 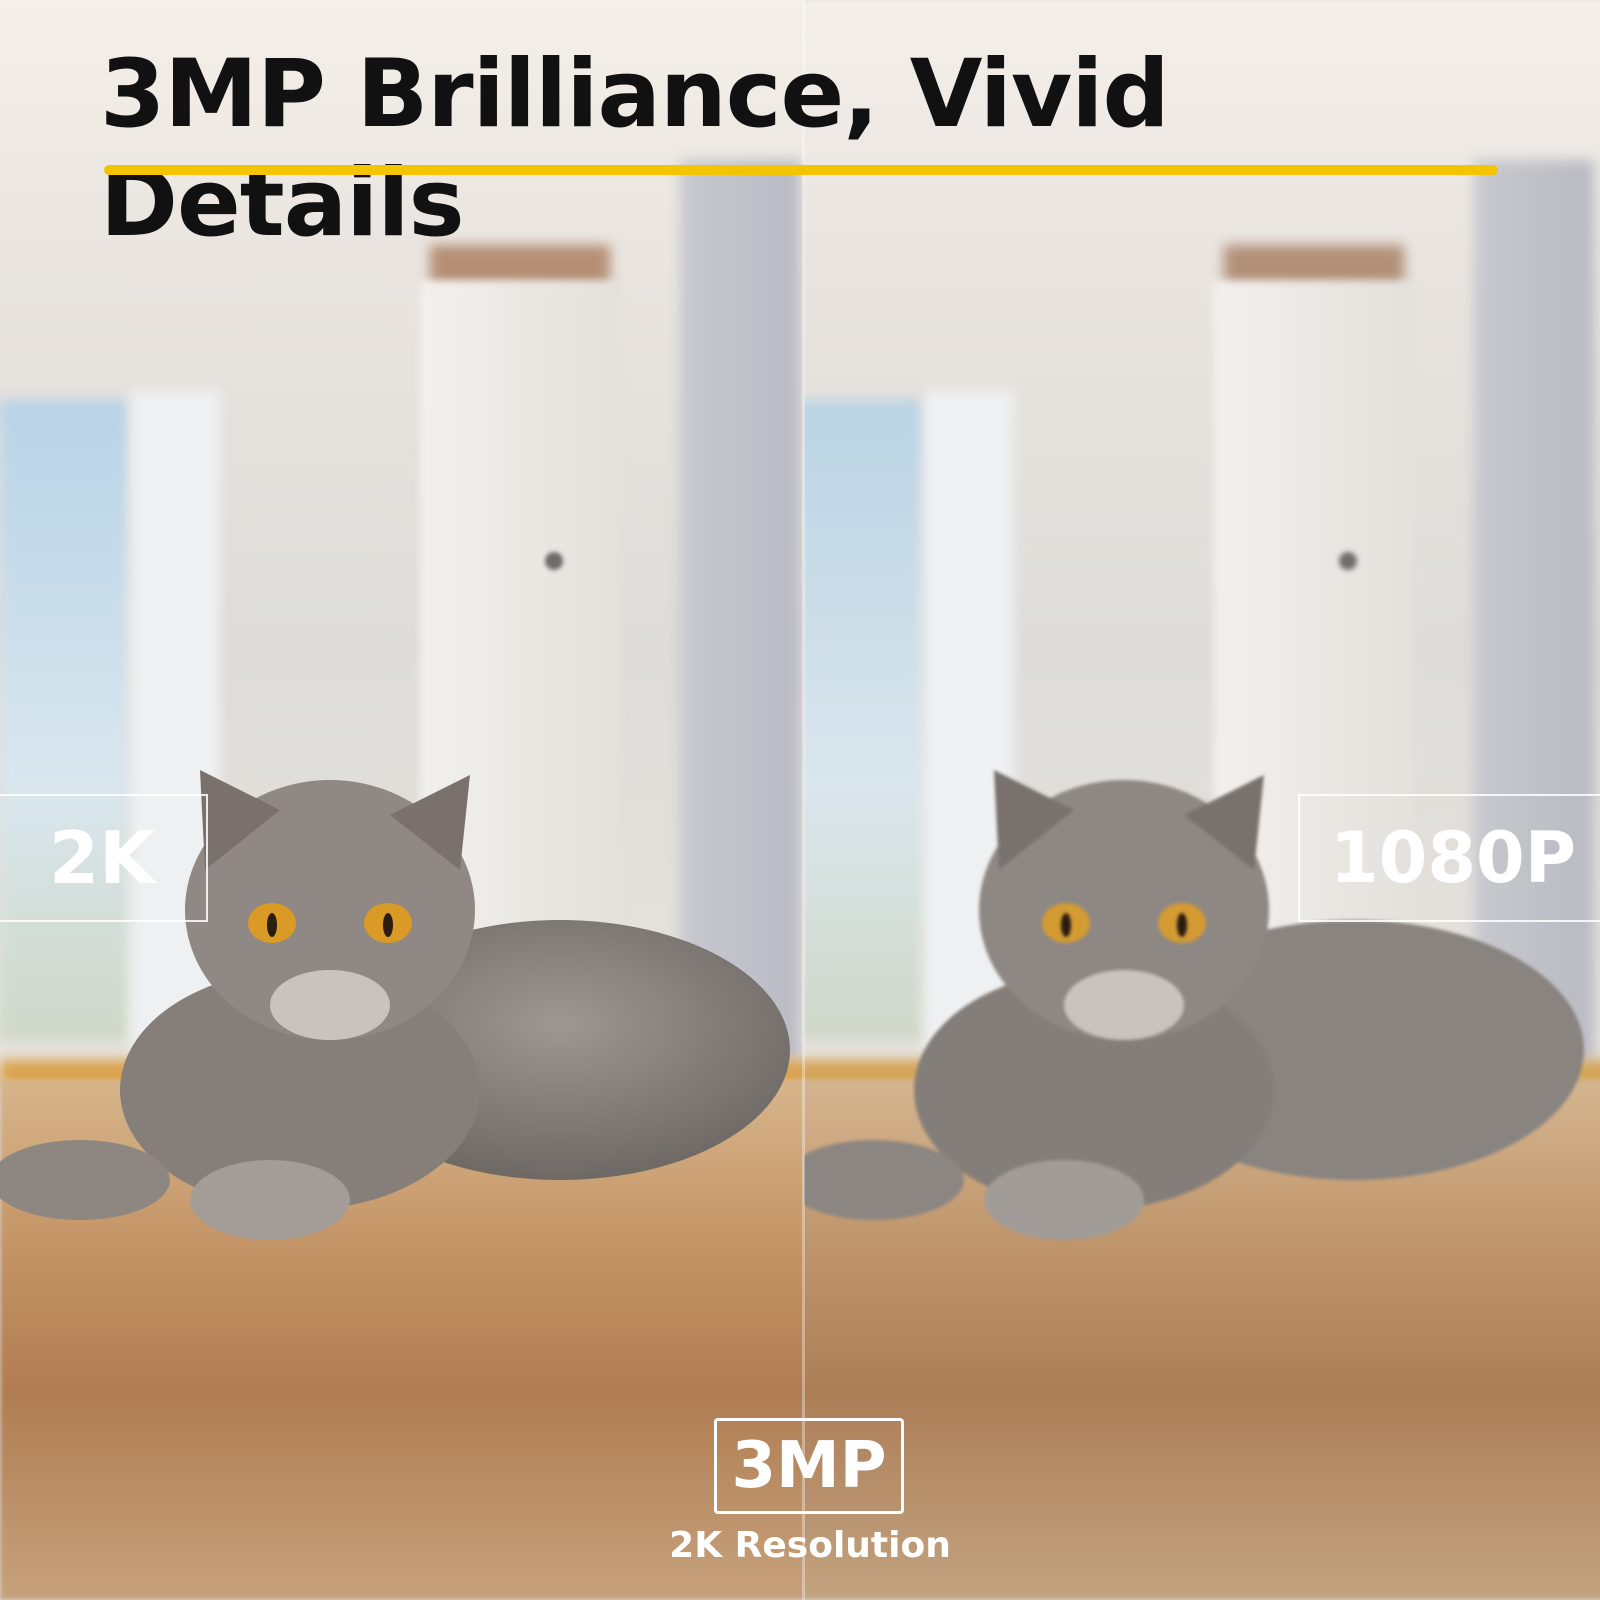 What do you see at coordinates (1449, 858) in the screenshot?
I see `label-1080p: 1080P` at bounding box center [1449, 858].